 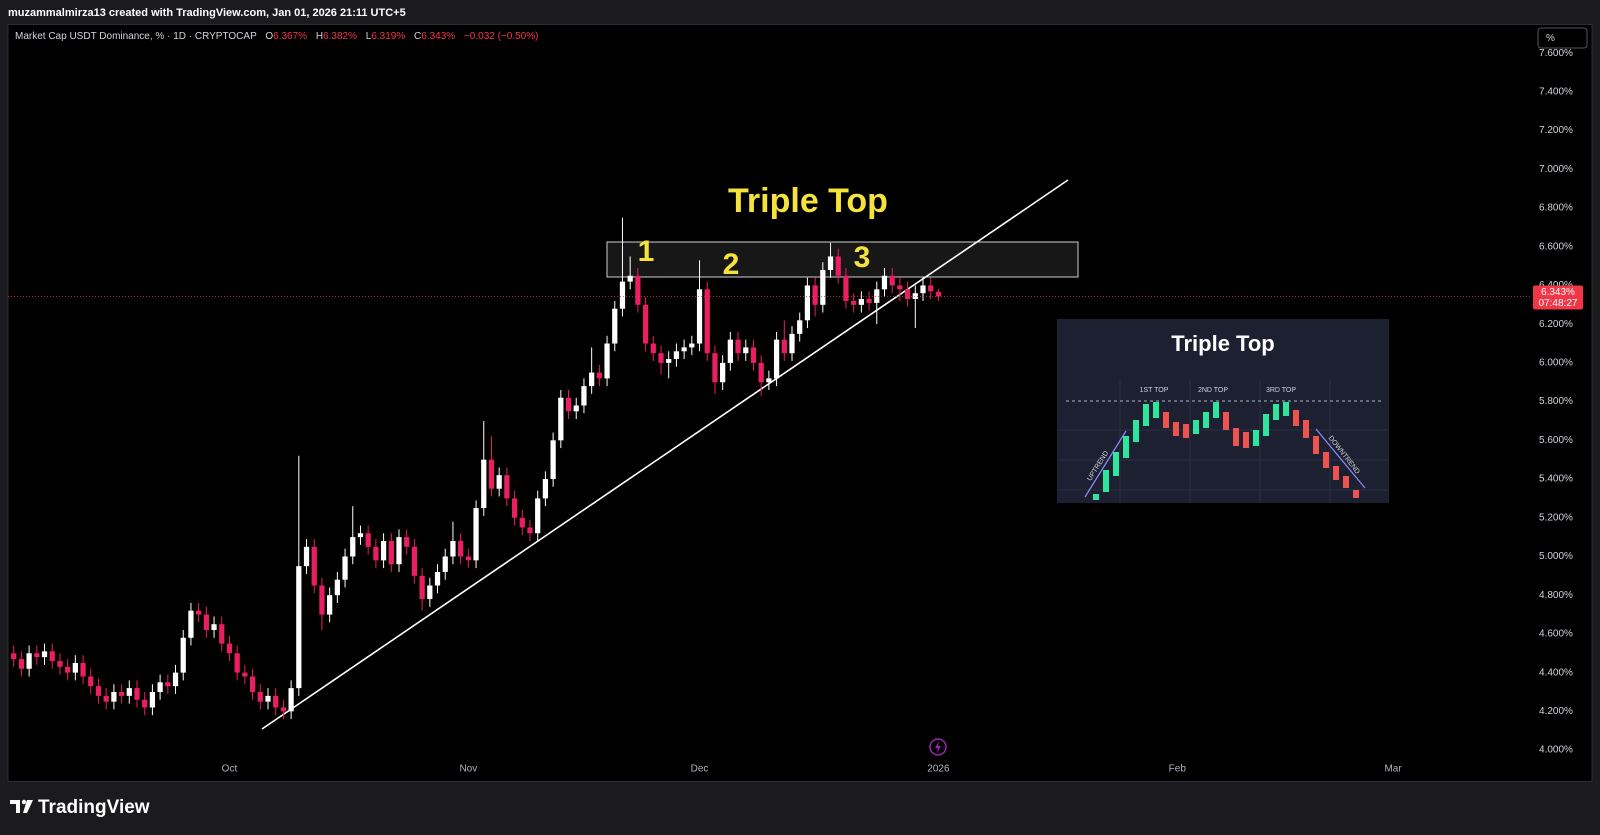 What do you see at coordinates (1556, 672) in the screenshot?
I see `y-tick-label: 4.400%` at bounding box center [1556, 672].